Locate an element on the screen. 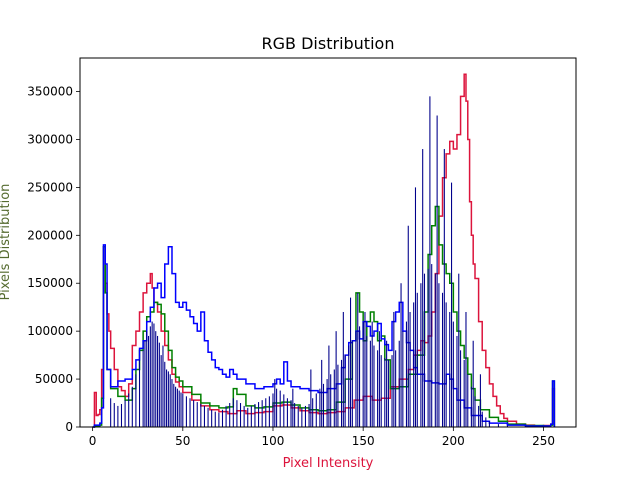 The width and height of the screenshot is (640, 480). x-tick-label: 50 is located at coordinates (182, 441).